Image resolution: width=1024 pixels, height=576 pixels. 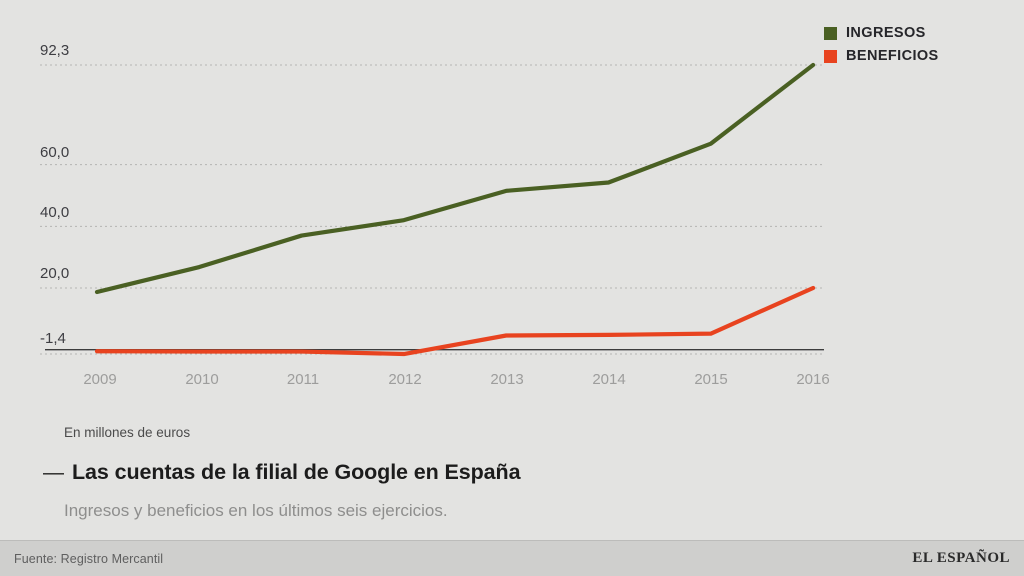 I want to click on footer-bar: Fuente: Registro Mercantil EL ESPAÑOL, so click(x=512, y=558).